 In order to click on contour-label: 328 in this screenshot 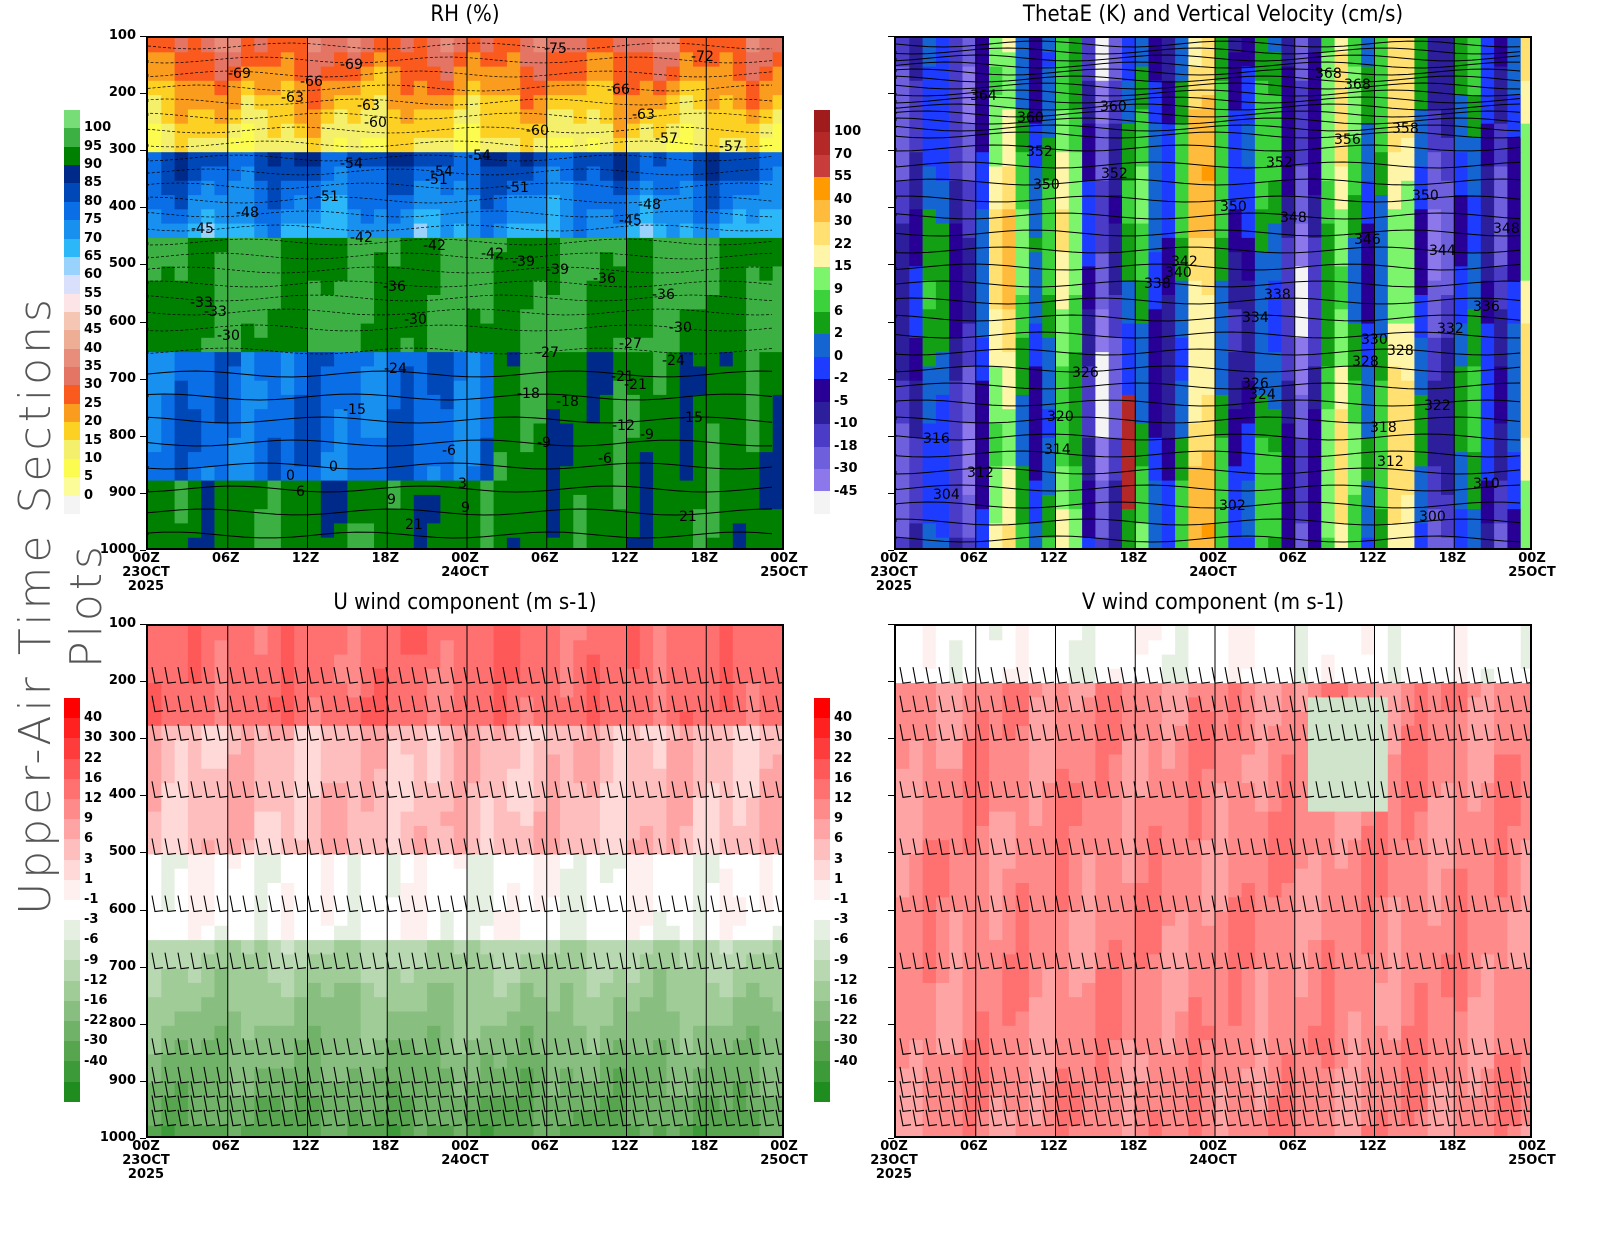, I will do `click(1400, 351)`.